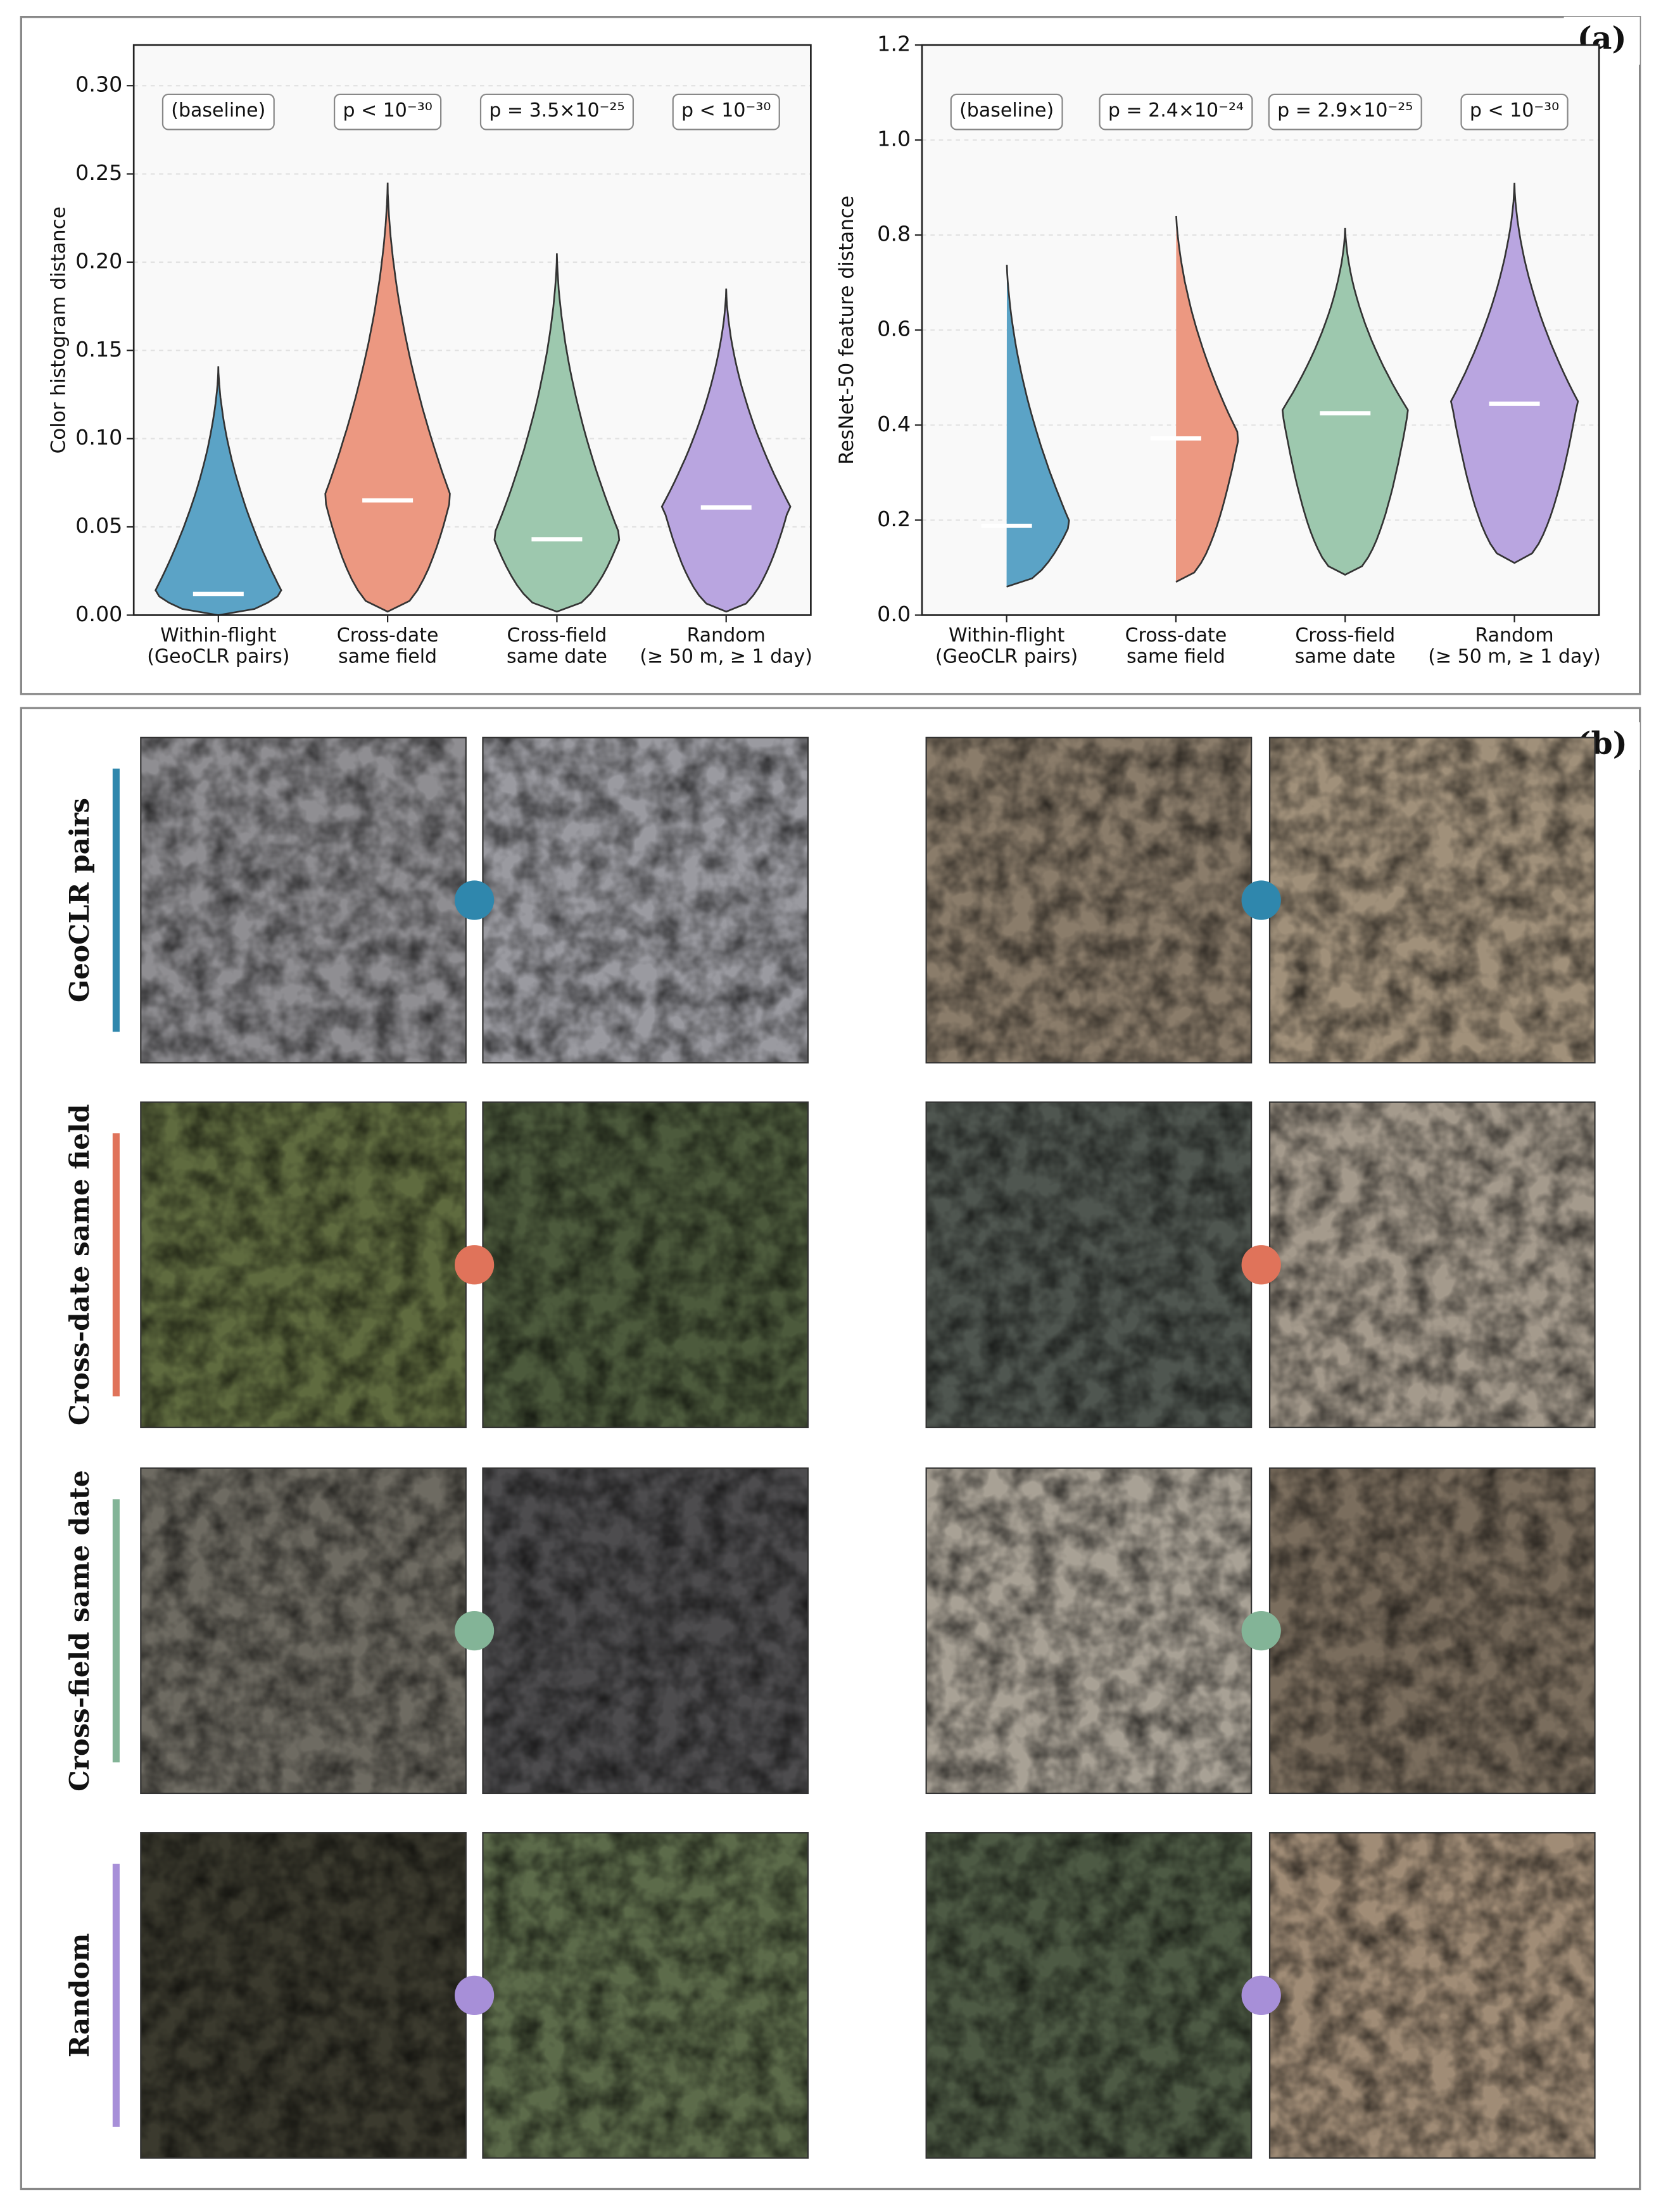 This screenshot has height=2212, width=1661. What do you see at coordinates (98, 349) in the screenshot?
I see `y-tick-label: 0.15` at bounding box center [98, 349].